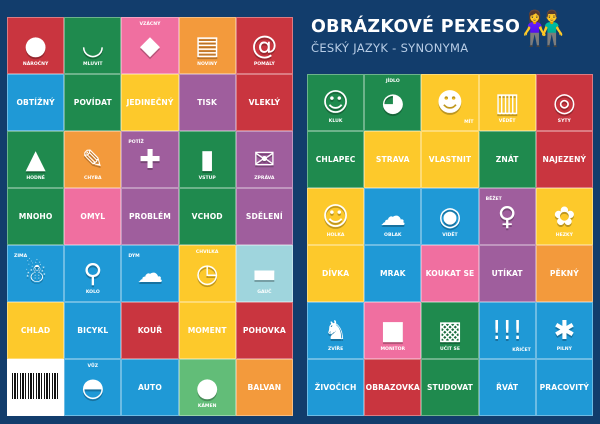 This screenshot has height=424, width=600. Describe the element at coordinates (207, 216) in the screenshot. I see `word-card: VCHOD` at that location.